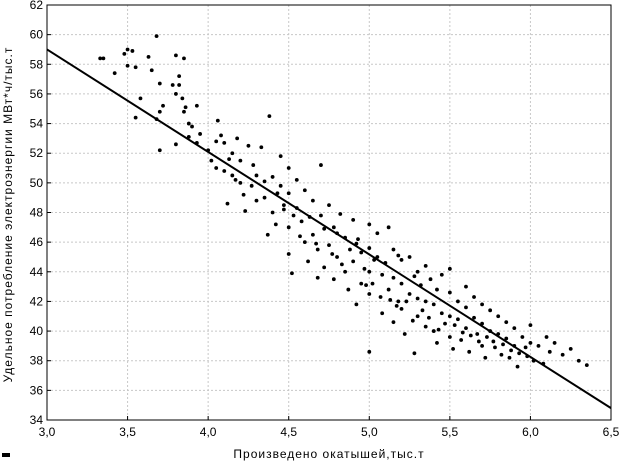 Image resolution: width=622 pixels, height=463 pixels. I want to click on y-tick-label: 60, so click(37, 35).